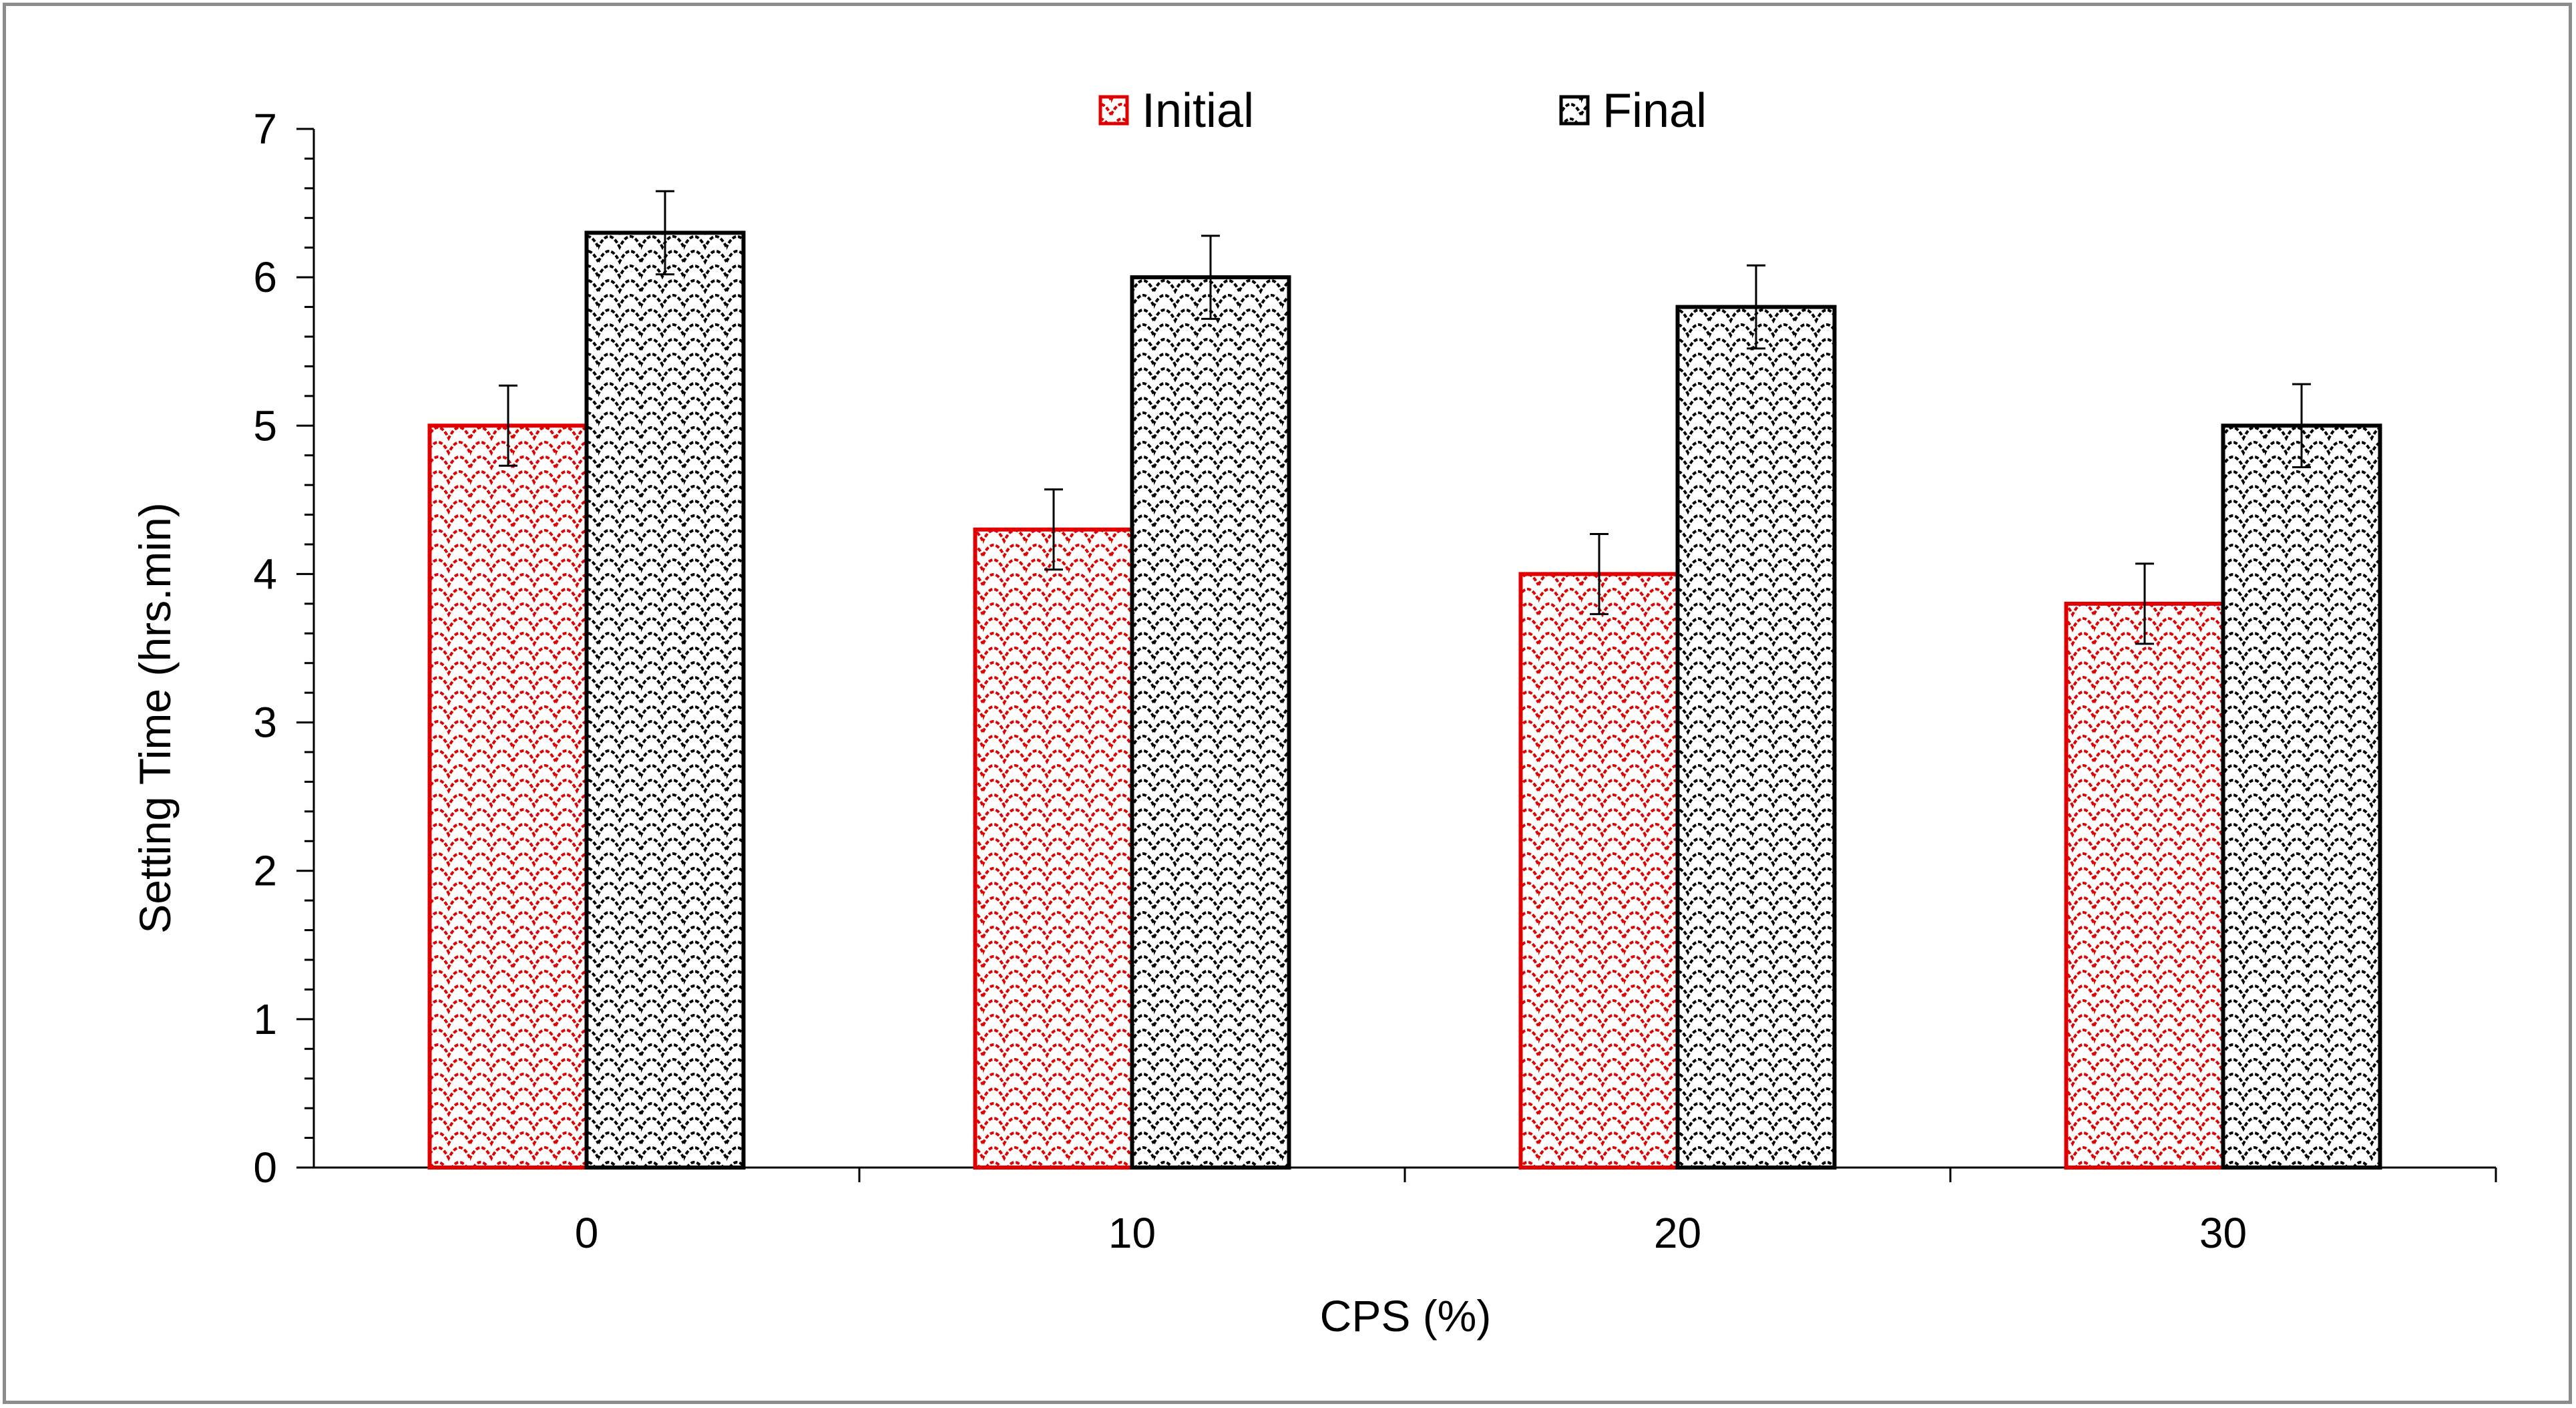 The width and height of the screenshot is (2576, 1408). Describe the element at coordinates (265, 129) in the screenshot. I see `y-tick-label: 7` at that location.